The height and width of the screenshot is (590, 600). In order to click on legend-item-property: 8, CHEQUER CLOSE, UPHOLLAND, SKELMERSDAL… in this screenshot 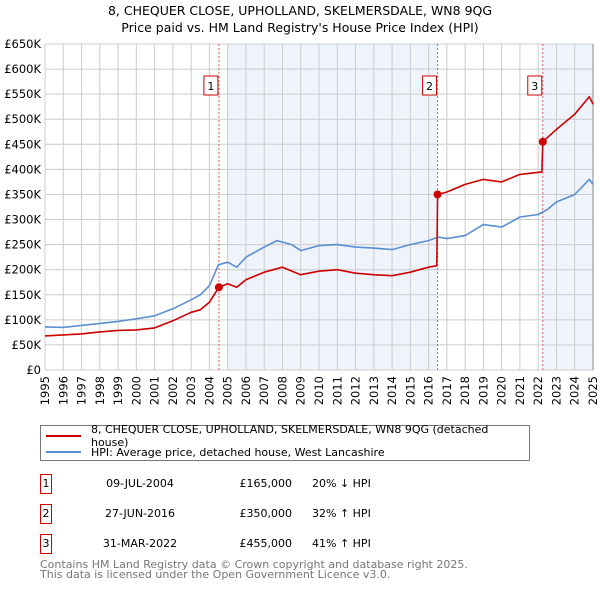, I will do `click(285, 436)`.